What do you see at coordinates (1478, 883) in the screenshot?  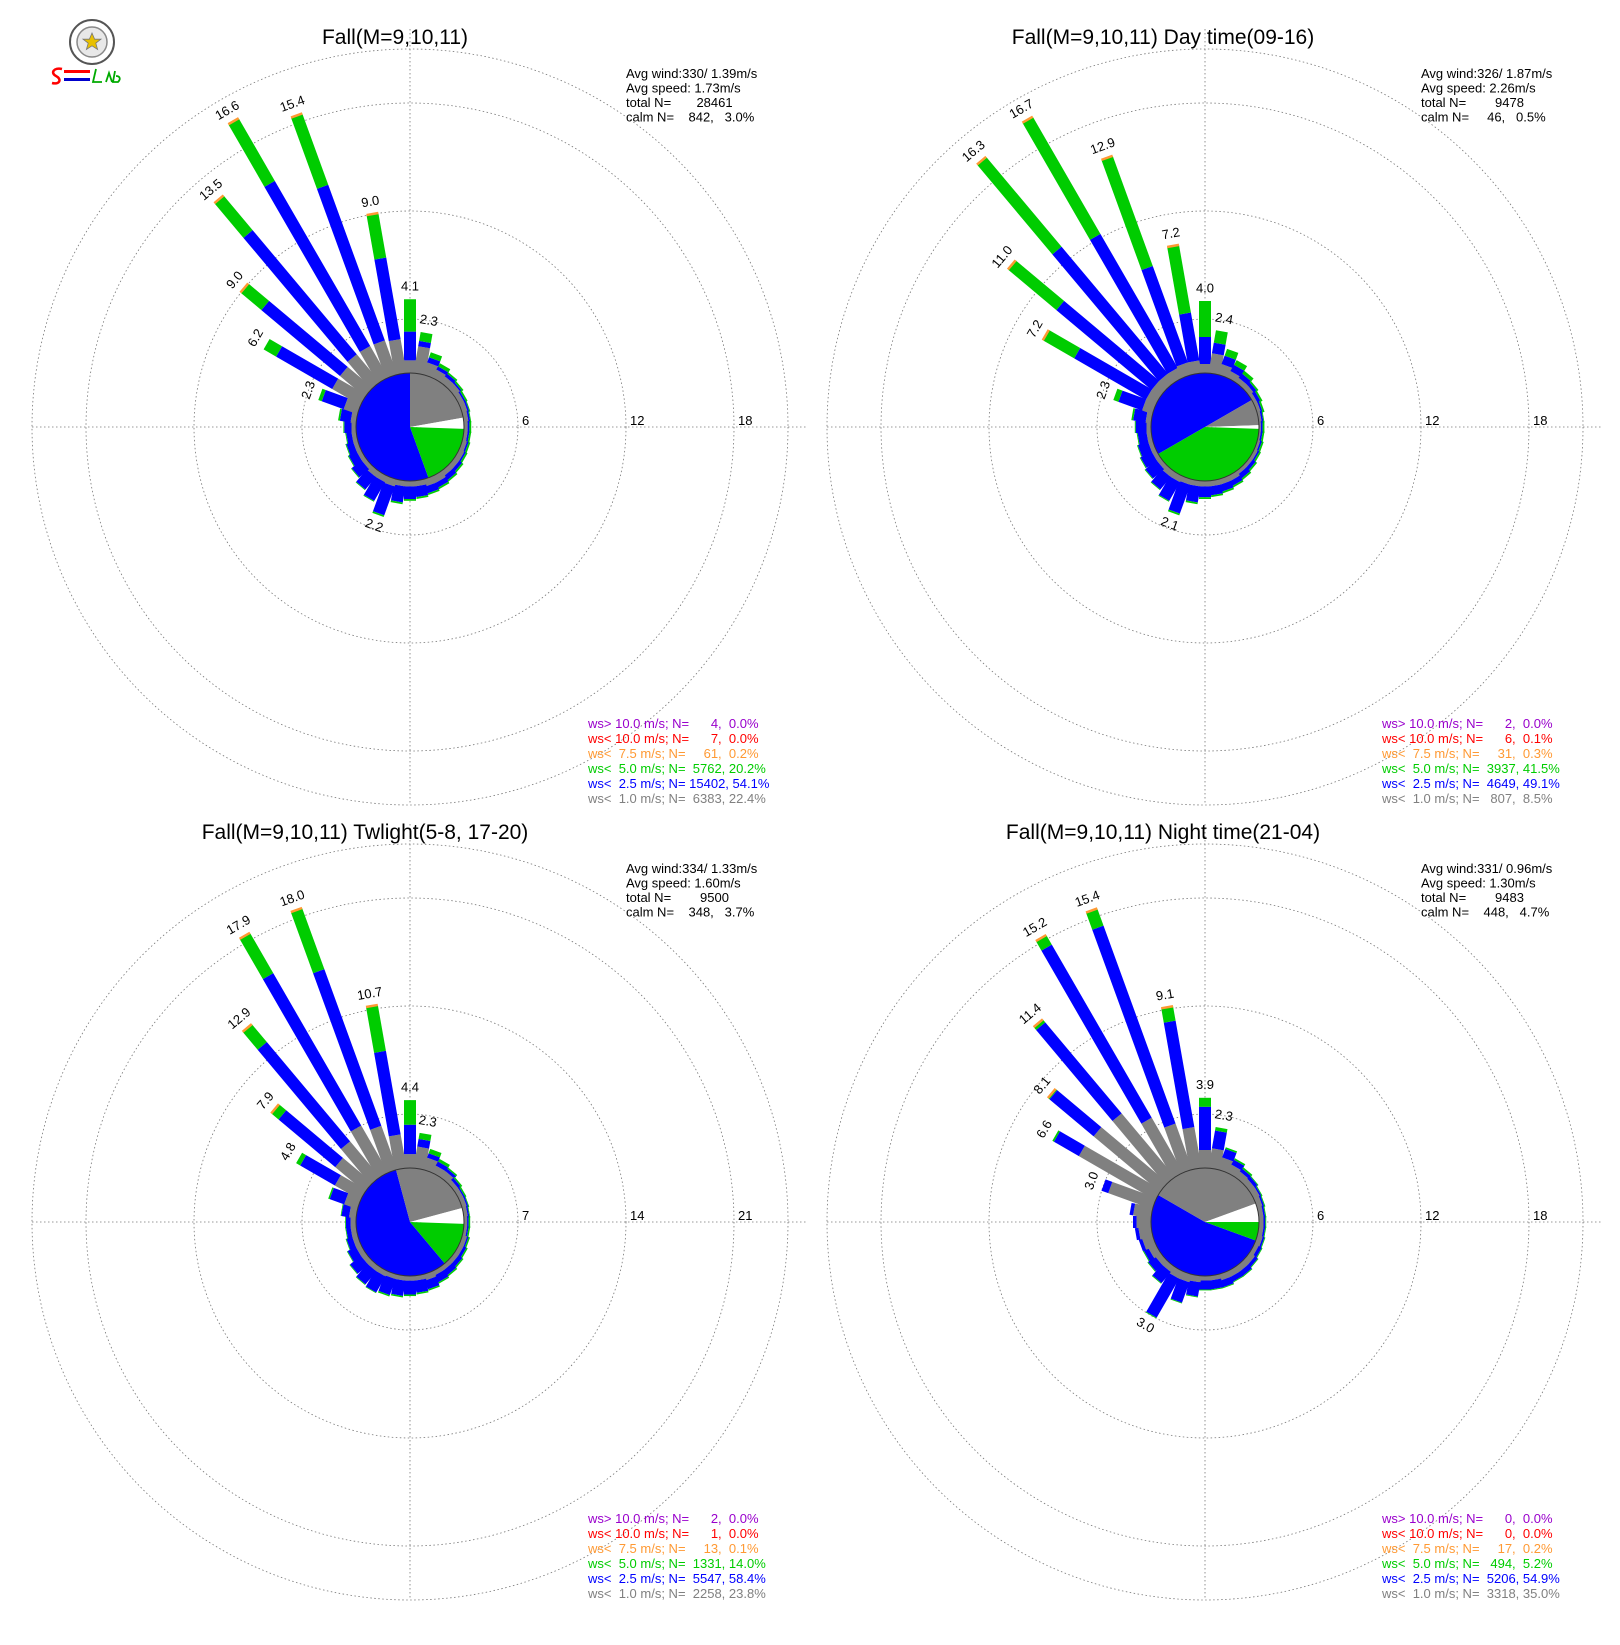 I see `stats-line-2: Avg speed: 1.30m/s` at bounding box center [1478, 883].